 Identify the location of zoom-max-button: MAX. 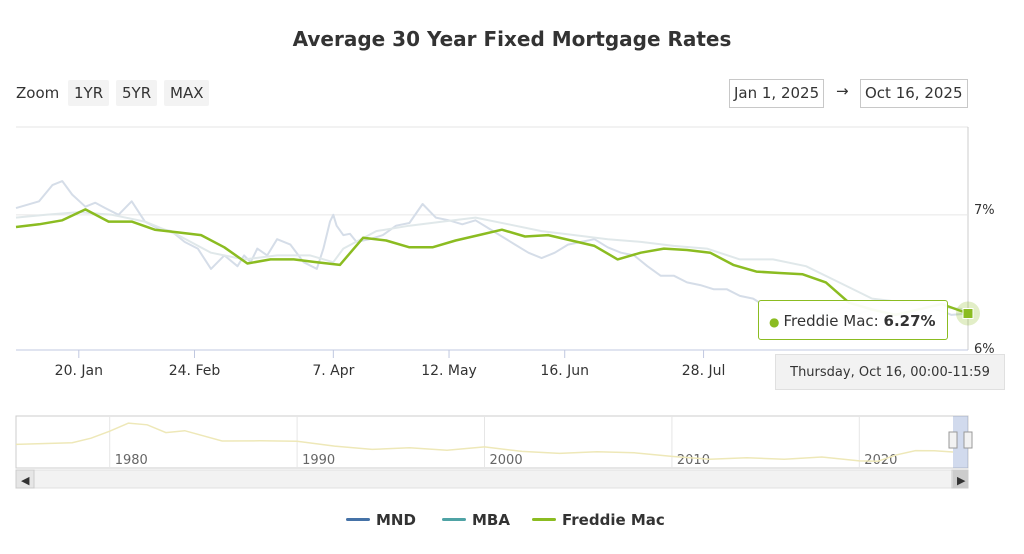
(187, 93).